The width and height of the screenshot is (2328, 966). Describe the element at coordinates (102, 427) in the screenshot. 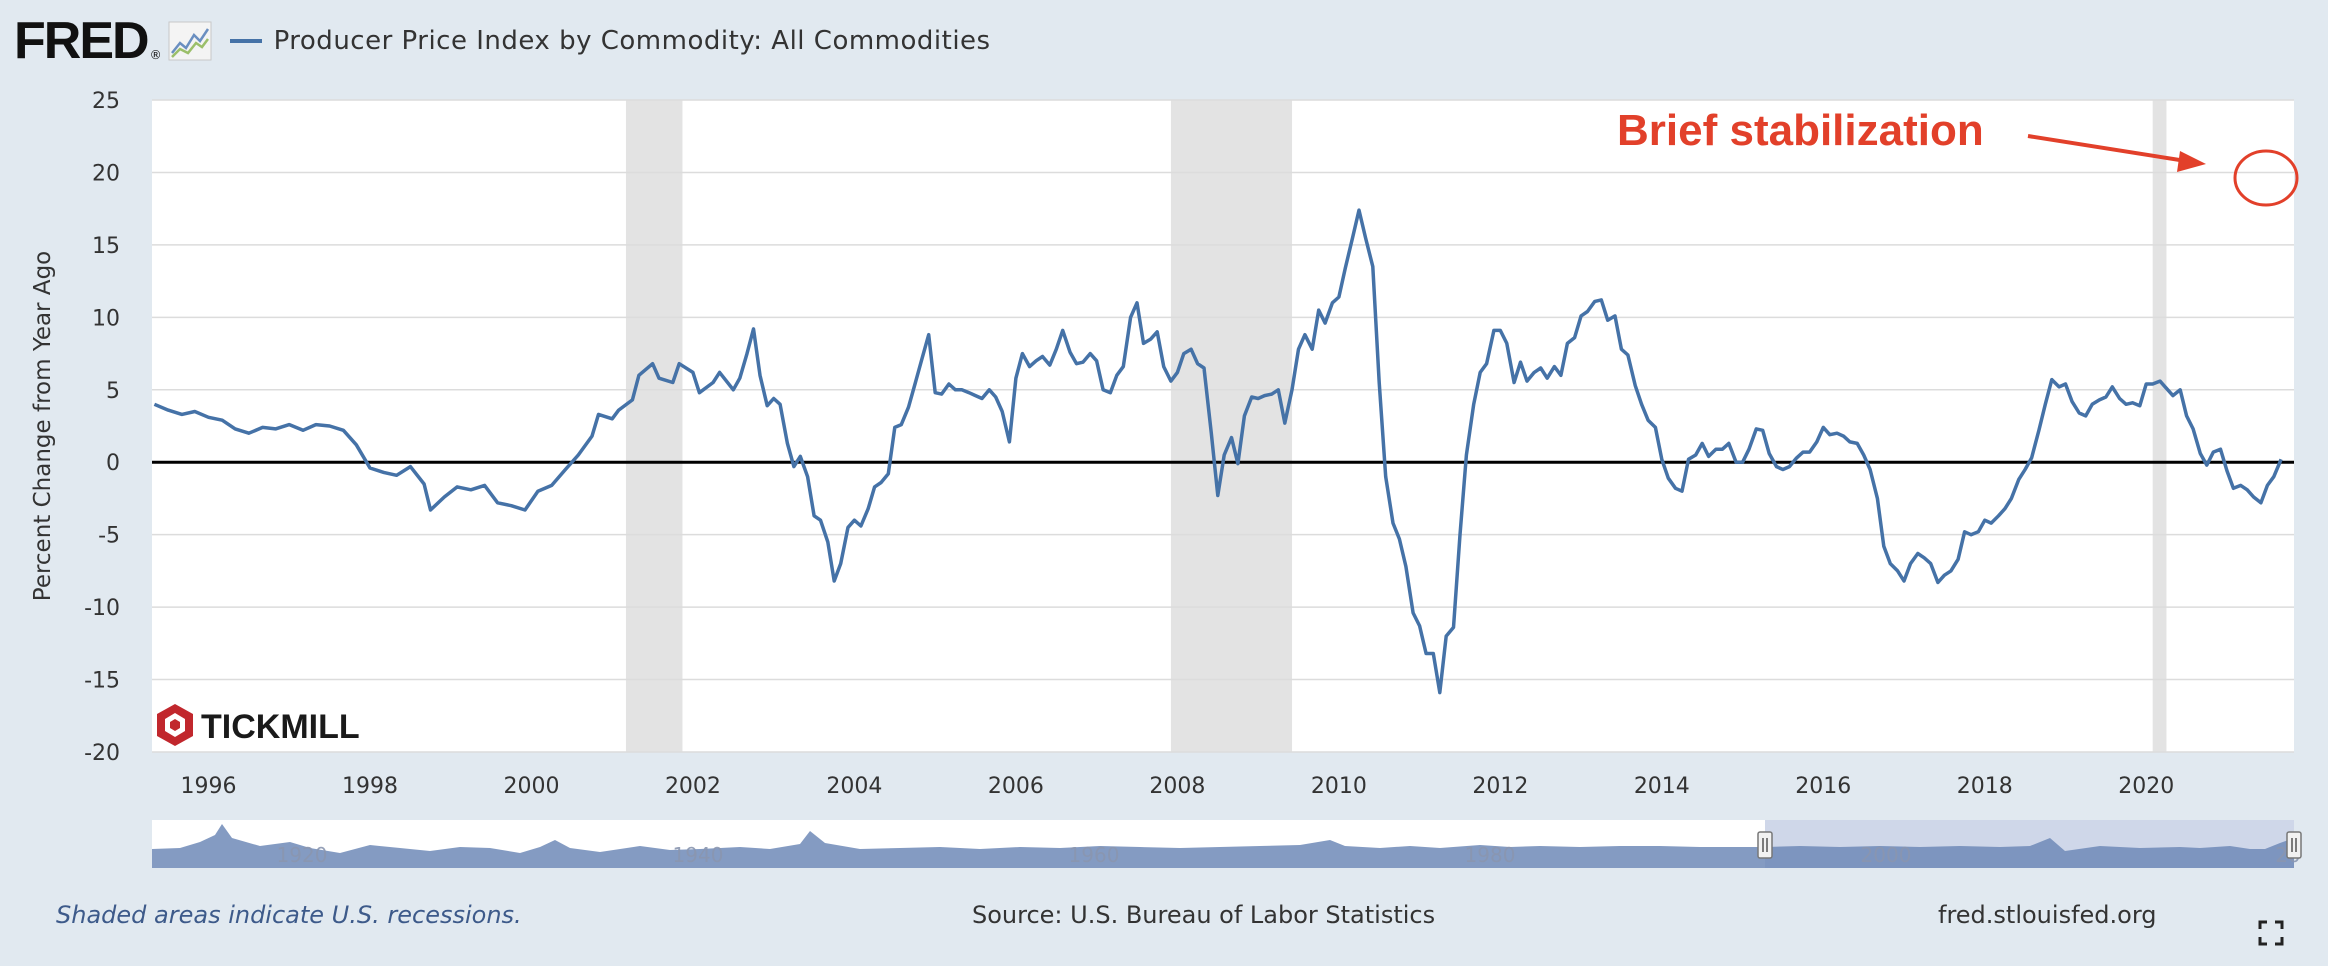

I see `y-tick-labels: 25 20 15 10 5 0 -5 -10 -15 -20` at that location.